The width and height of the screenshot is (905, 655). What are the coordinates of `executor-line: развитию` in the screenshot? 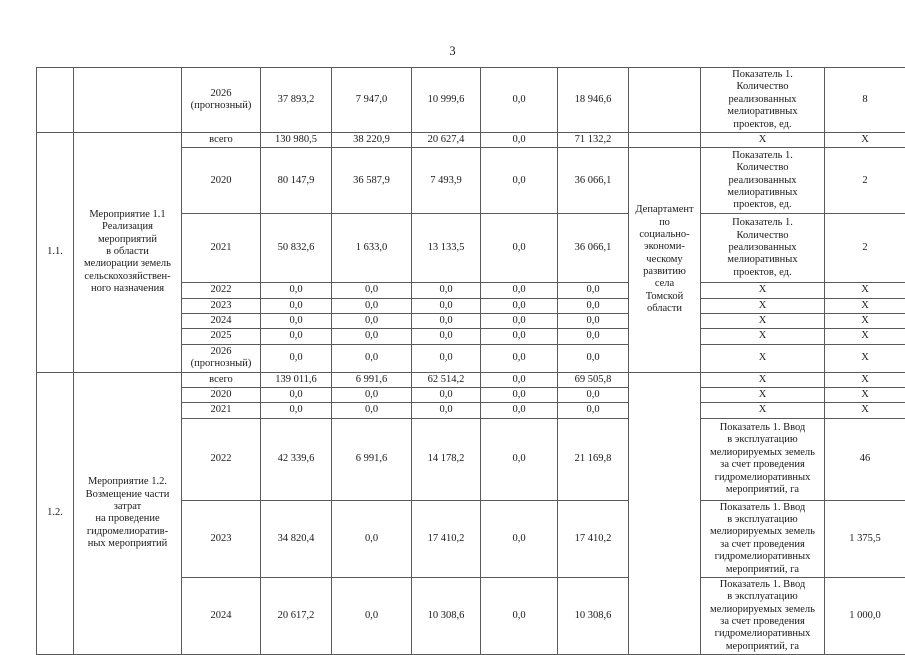 It's located at (664, 272).